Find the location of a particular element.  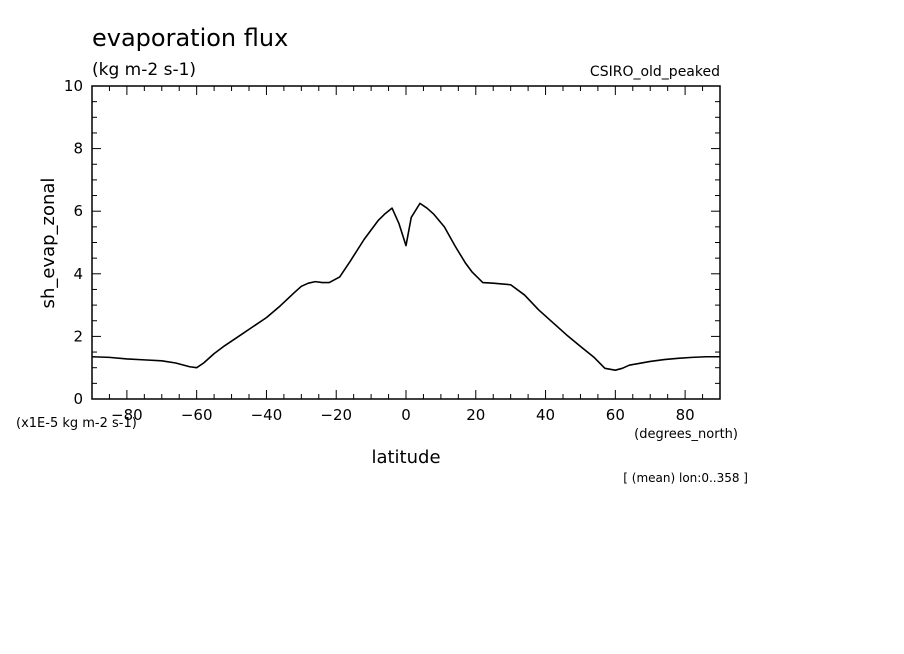

y-tick-label: 8 is located at coordinates (78, 149).